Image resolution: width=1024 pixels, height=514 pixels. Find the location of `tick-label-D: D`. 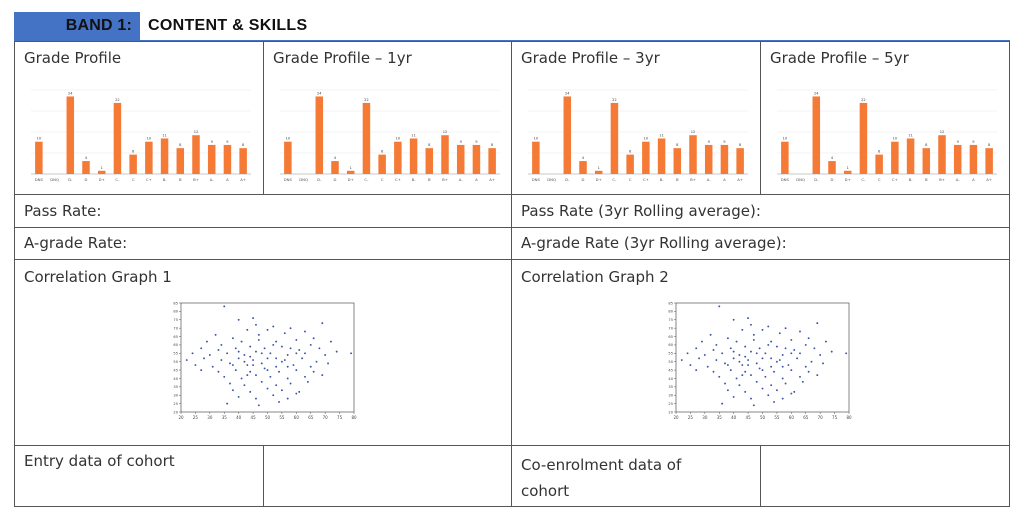

tick-label-D: D is located at coordinates (832, 179).